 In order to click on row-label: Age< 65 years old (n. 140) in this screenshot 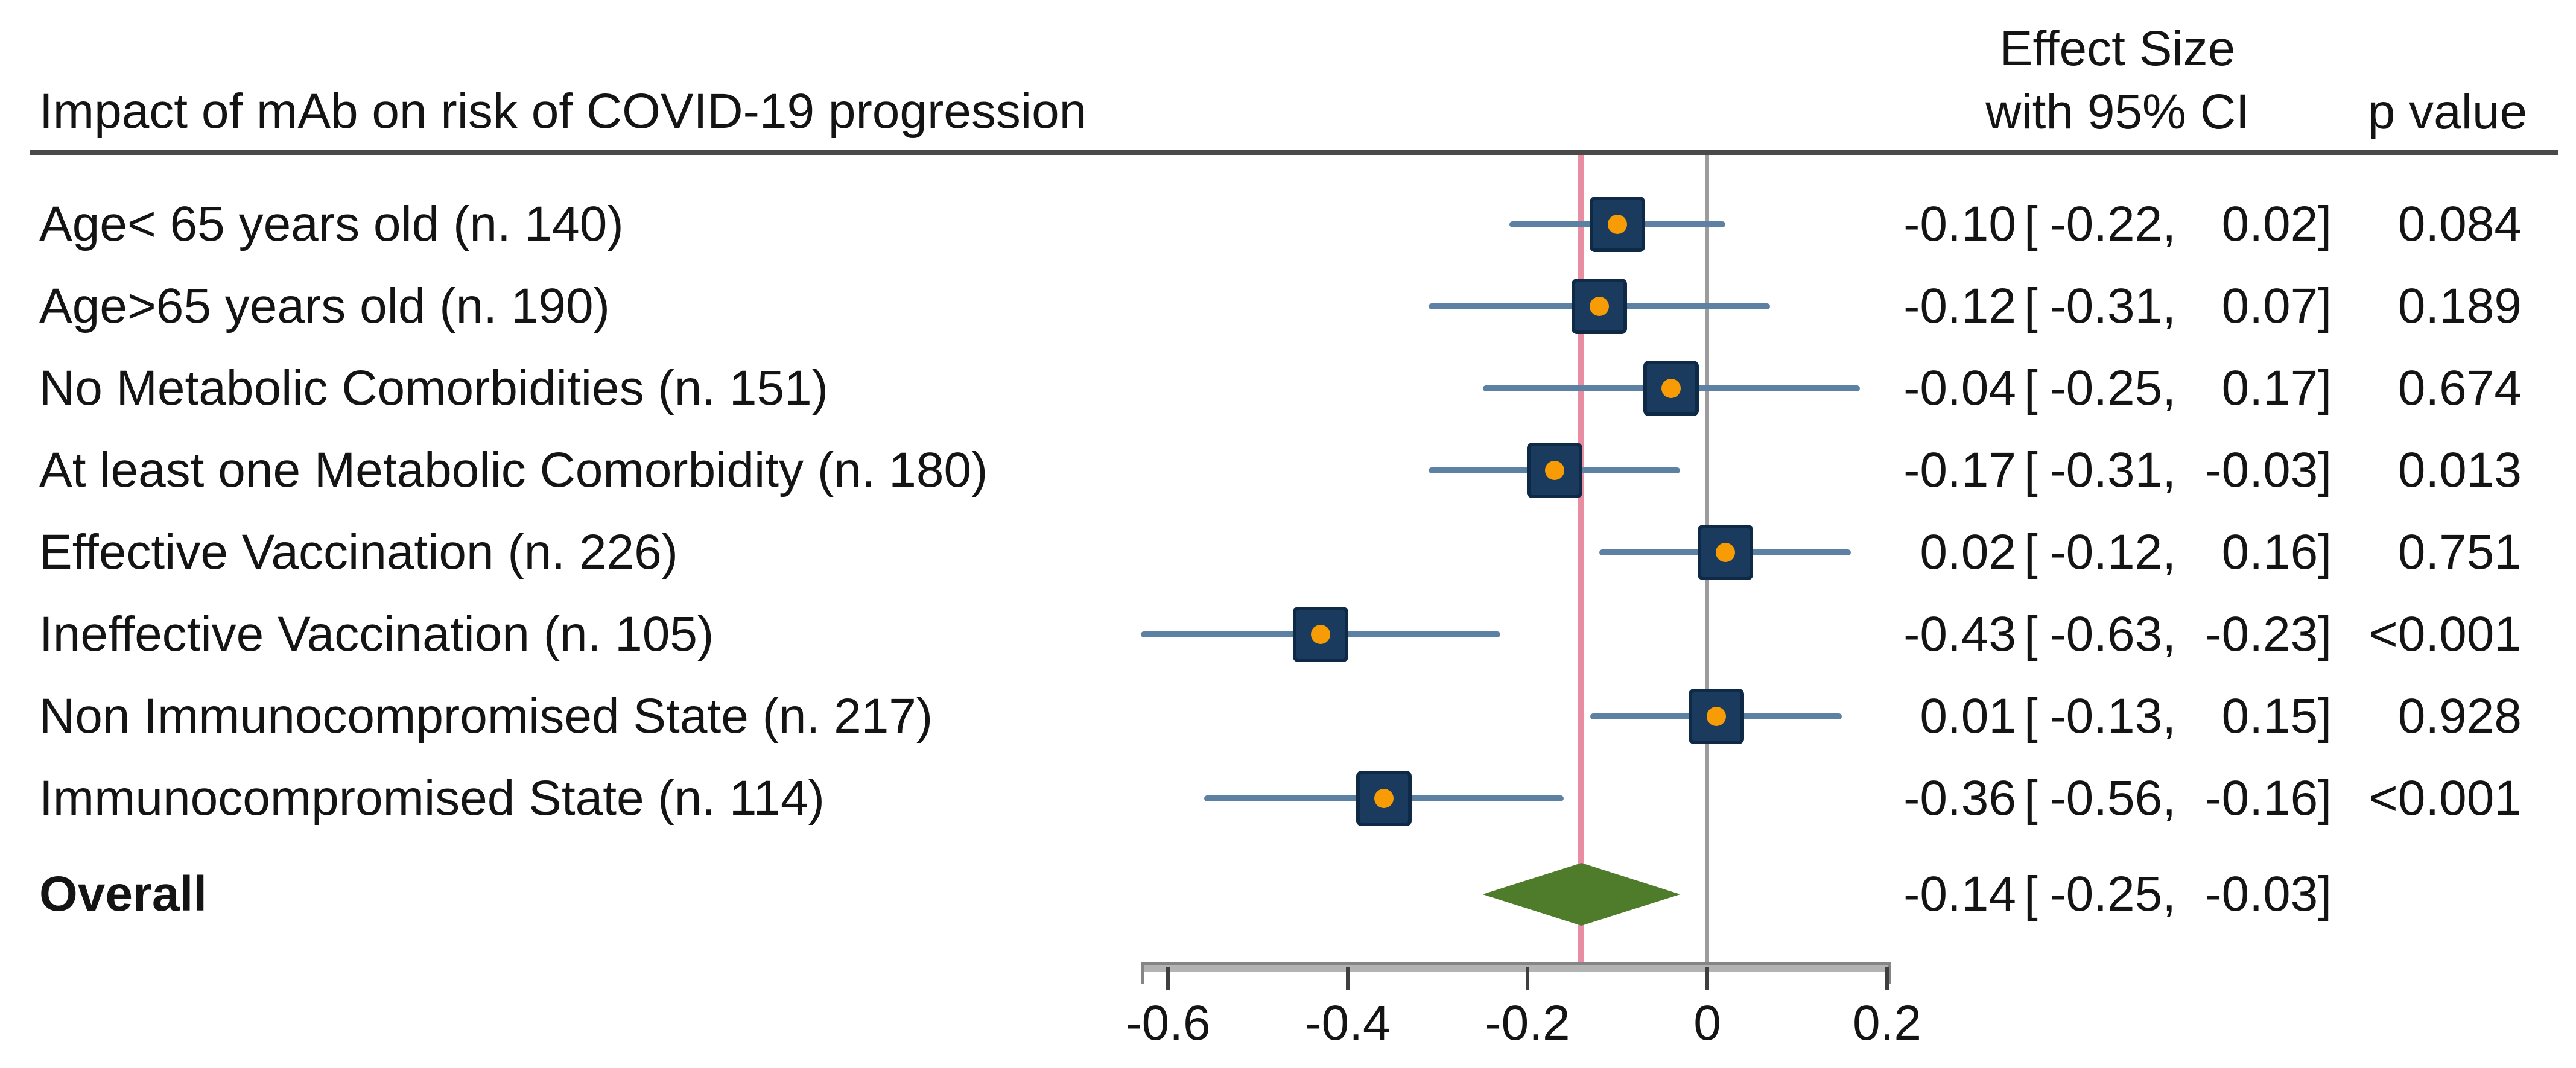, I will do `click(331, 224)`.